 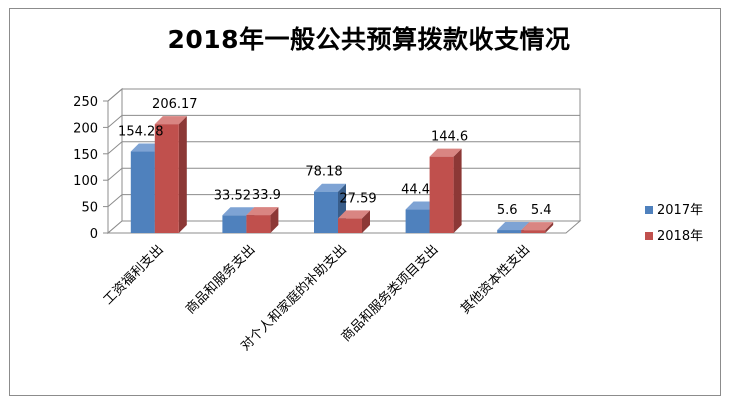 I want to click on side-wall, so click(x=115, y=161).